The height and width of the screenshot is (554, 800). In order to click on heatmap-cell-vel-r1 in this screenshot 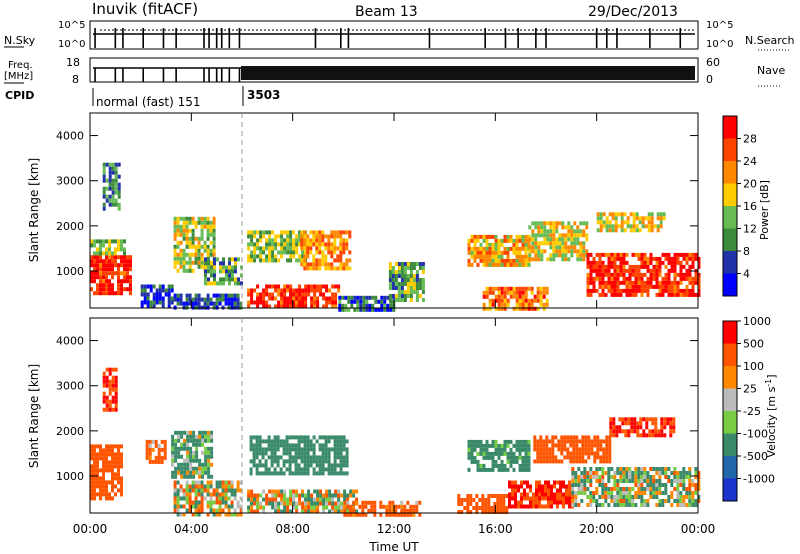, I will do `click(110, 385)`.